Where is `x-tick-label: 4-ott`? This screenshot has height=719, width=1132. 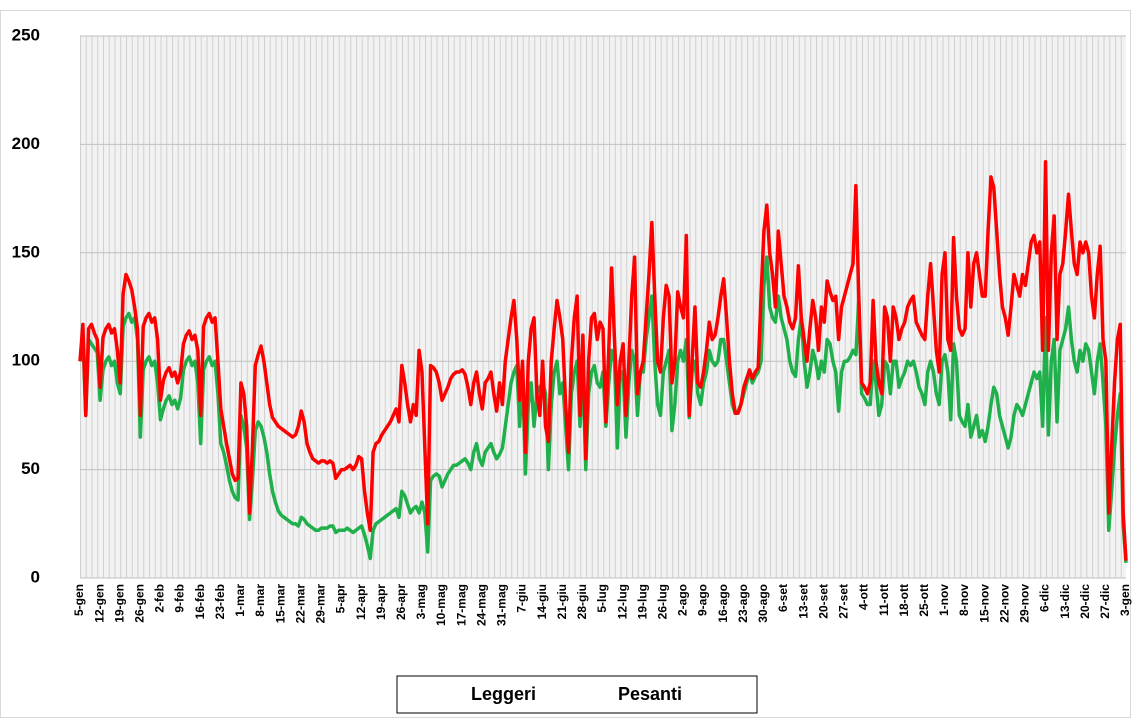
x-tick-label: 4-ott is located at coordinates (864, 597).